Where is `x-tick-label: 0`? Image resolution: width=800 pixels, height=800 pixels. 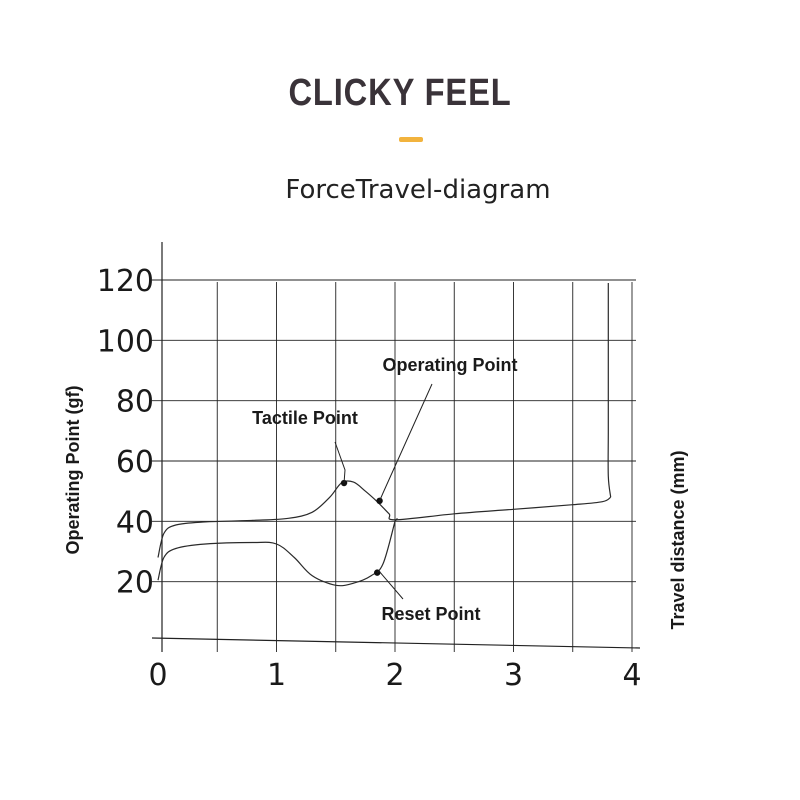
x-tick-label: 0 is located at coordinates (157, 675).